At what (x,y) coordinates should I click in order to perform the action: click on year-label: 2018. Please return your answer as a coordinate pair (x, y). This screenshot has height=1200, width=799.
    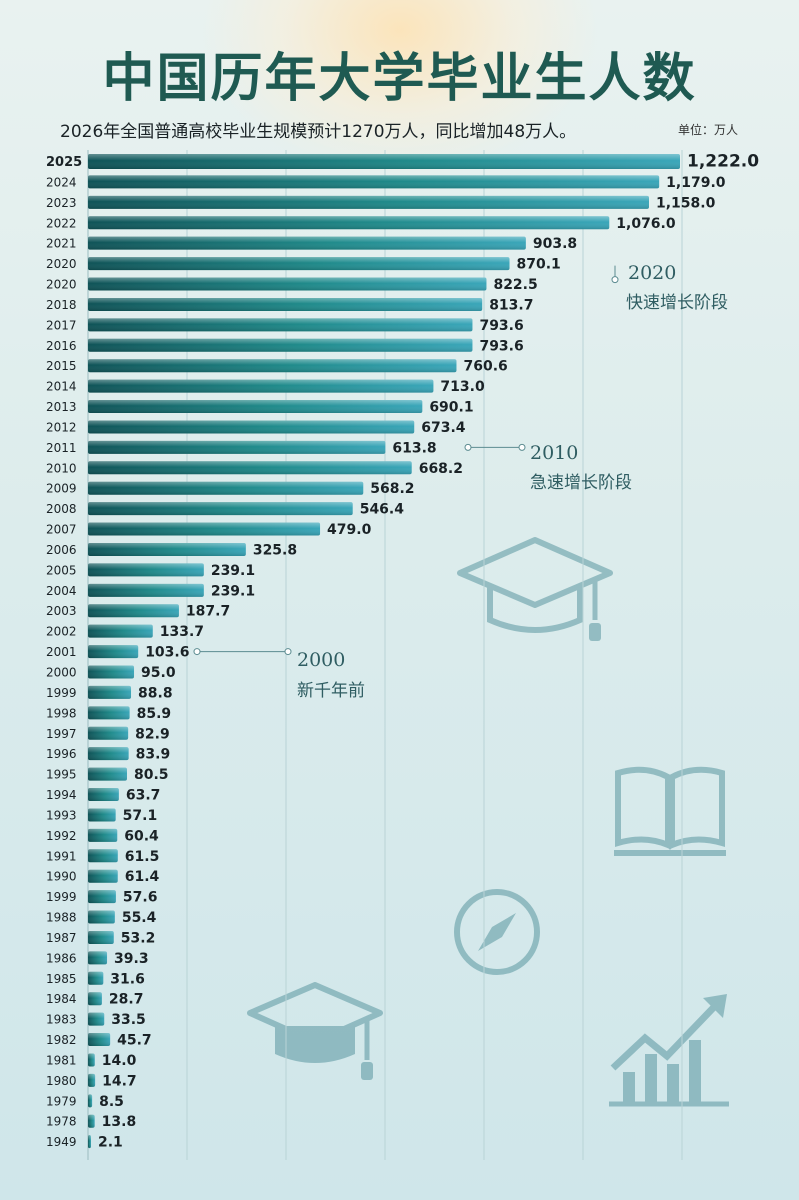
    Looking at the image, I should click on (61, 305).